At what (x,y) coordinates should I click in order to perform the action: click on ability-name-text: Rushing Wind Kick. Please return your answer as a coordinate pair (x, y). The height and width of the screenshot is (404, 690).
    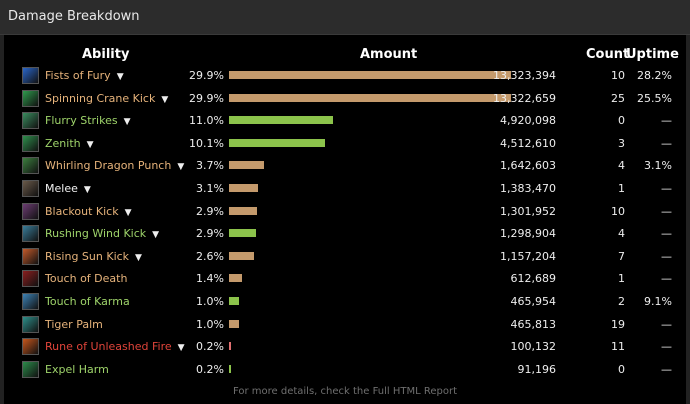
    Looking at the image, I should click on (96, 234).